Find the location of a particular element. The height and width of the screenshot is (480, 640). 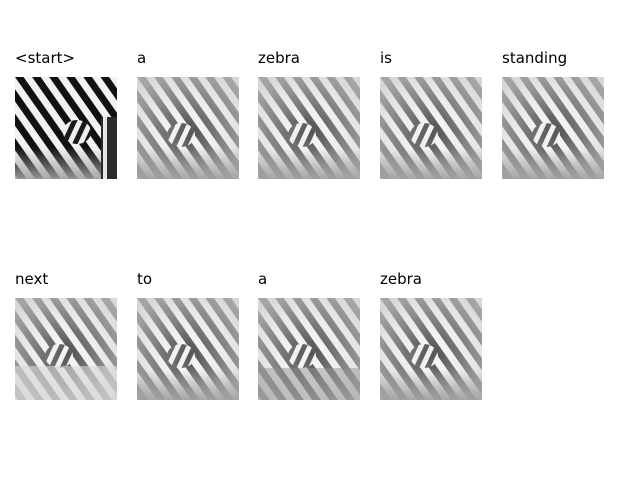

panel-standing: standing is located at coordinates (554, 119).